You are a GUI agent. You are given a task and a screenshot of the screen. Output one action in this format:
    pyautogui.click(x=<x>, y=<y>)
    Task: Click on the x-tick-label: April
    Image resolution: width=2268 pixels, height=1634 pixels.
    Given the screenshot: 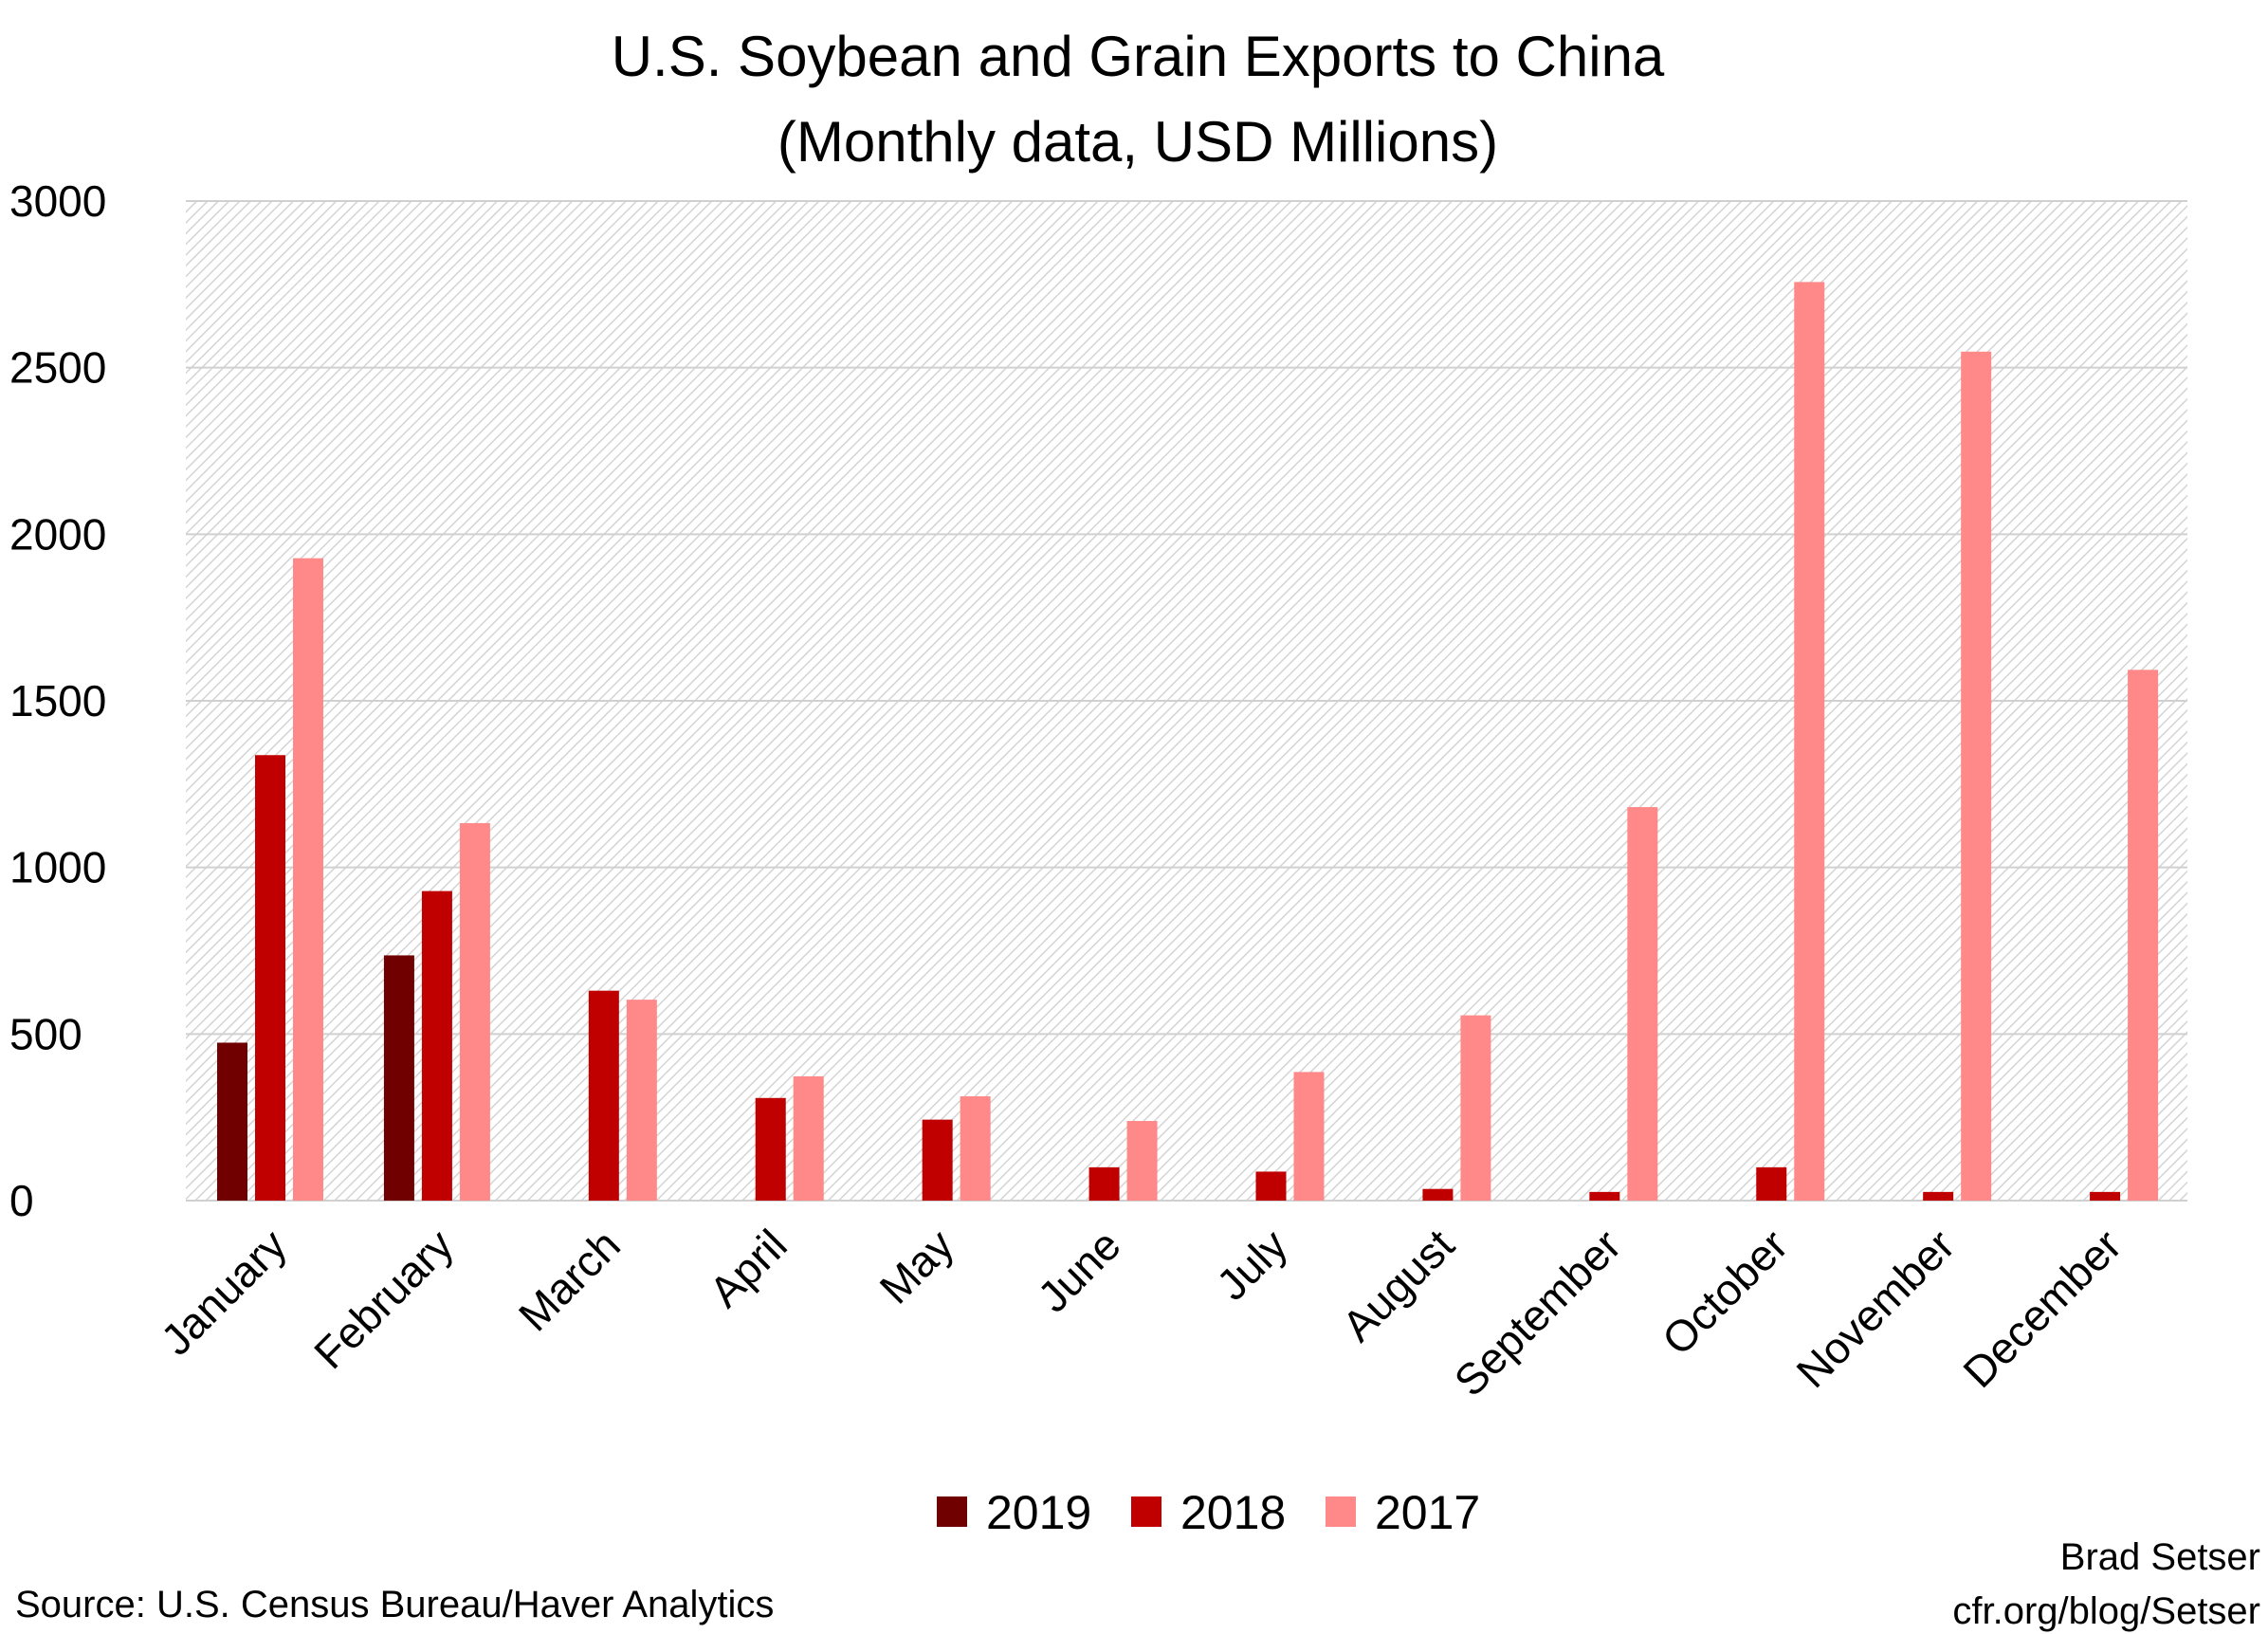 What is the action you would take?
    pyautogui.click(x=748, y=1268)
    